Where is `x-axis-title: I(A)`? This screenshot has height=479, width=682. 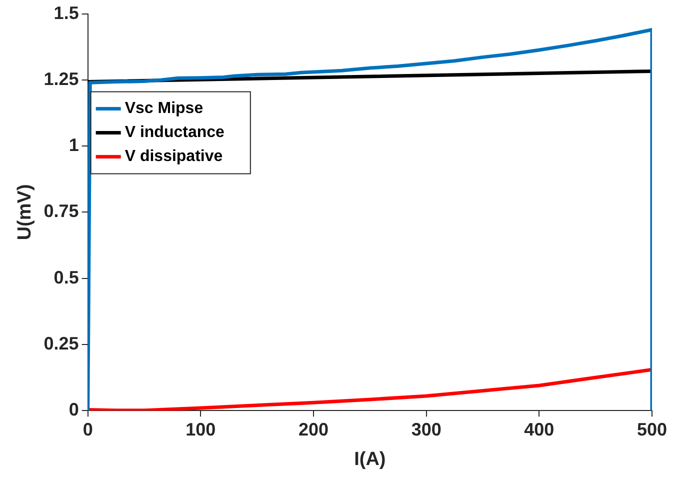 x-axis-title: I(A) is located at coordinates (370, 459).